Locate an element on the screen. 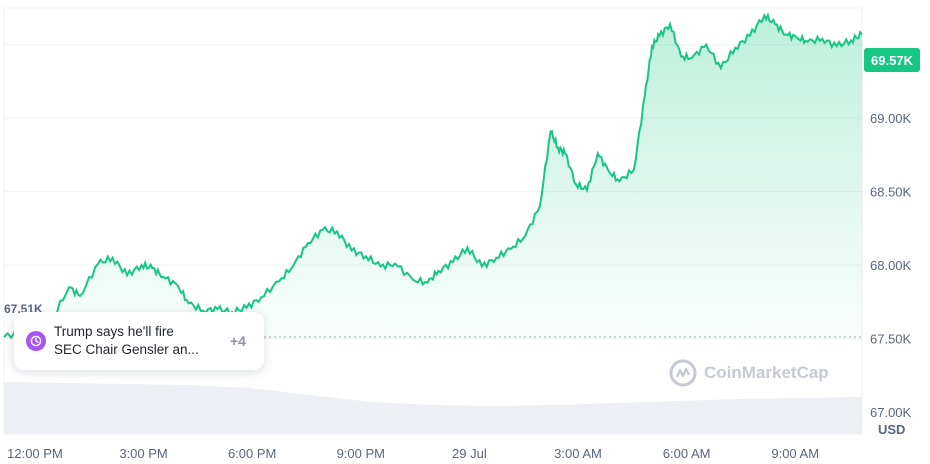  y-tick-label: 69.00K is located at coordinates (891, 118).